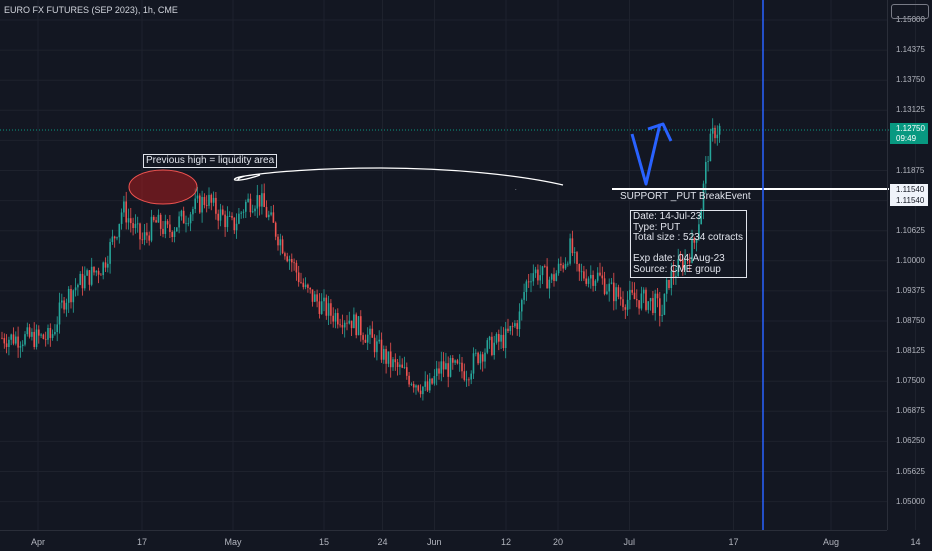  What do you see at coordinates (909, 200) in the screenshot?
I see `support-price-tag-2: 1.11540` at bounding box center [909, 200].